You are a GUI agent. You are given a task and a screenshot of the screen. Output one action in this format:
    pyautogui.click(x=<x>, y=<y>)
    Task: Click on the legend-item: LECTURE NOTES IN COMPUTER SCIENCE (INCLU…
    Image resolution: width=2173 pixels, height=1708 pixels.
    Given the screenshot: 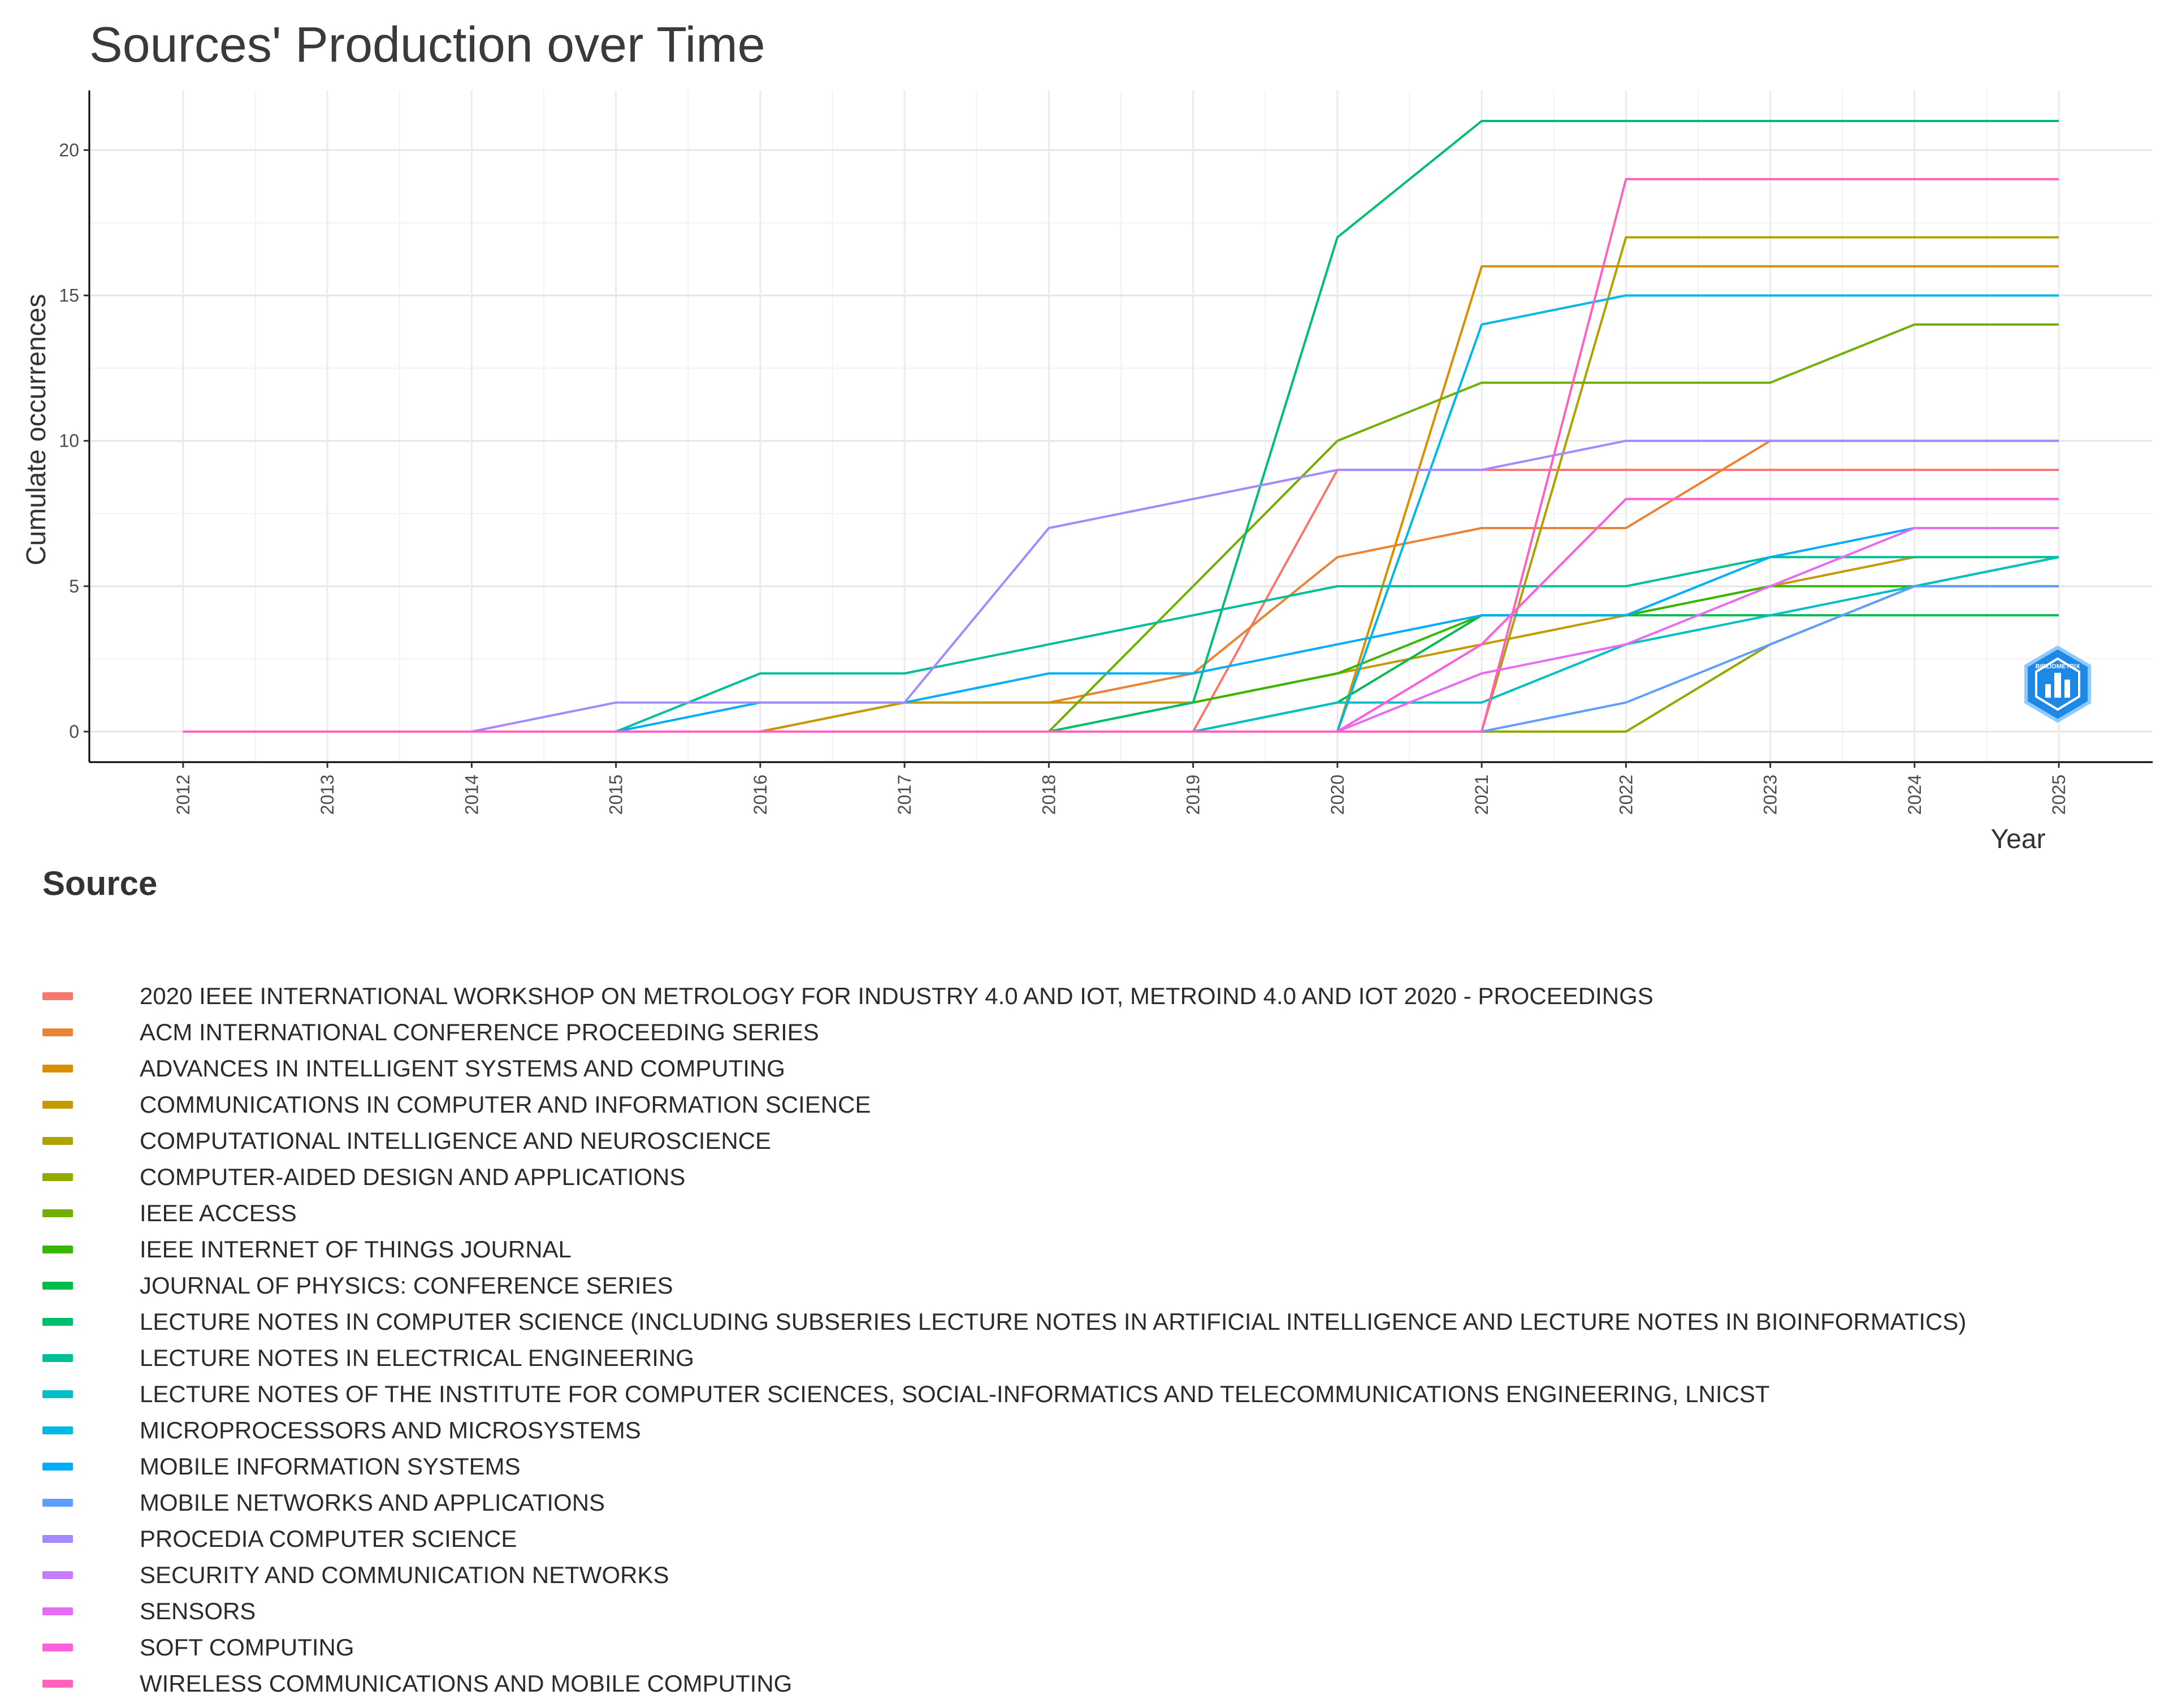 What is the action you would take?
    pyautogui.click(x=1004, y=1321)
    